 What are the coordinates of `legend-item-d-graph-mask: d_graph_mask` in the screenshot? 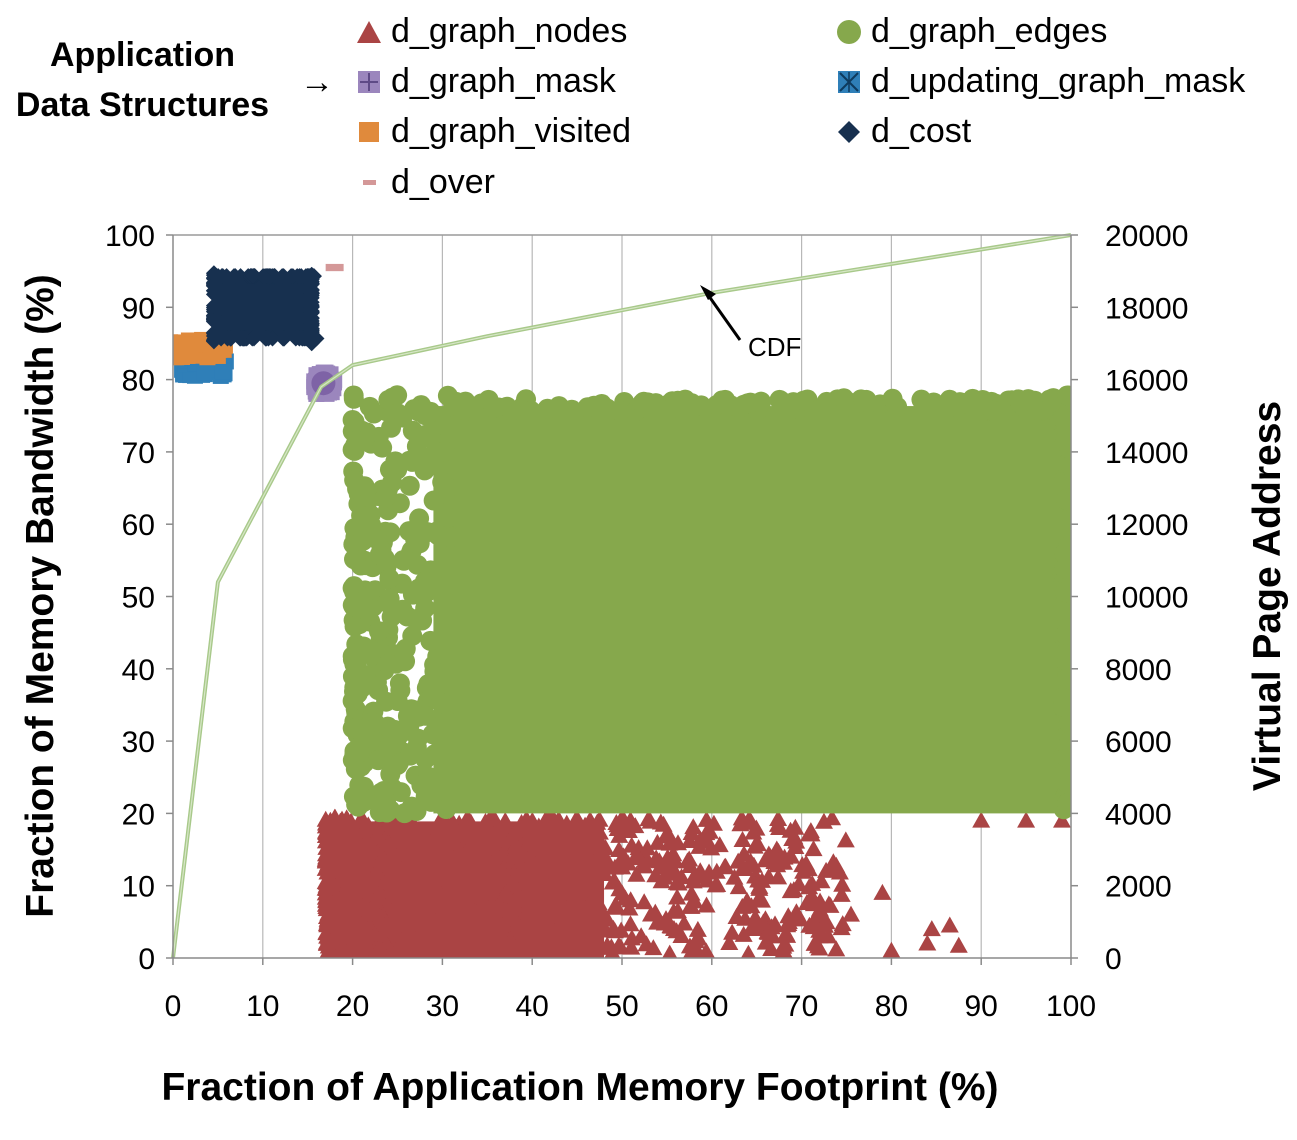 It's located at (485, 81).